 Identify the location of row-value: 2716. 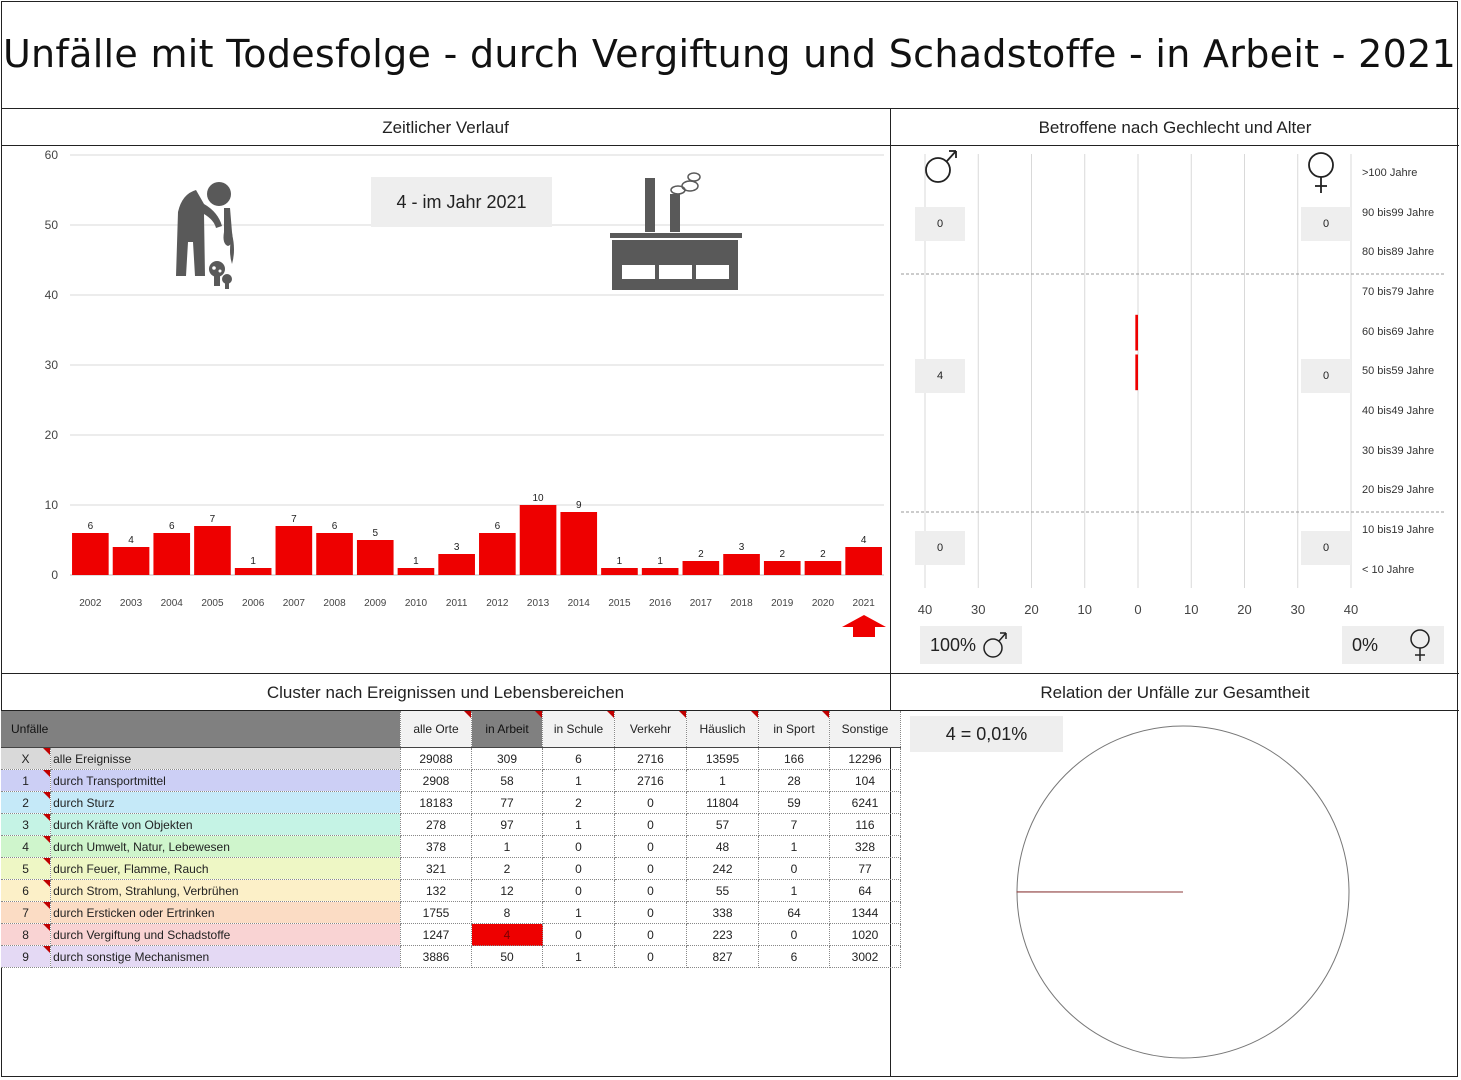
(650, 780).